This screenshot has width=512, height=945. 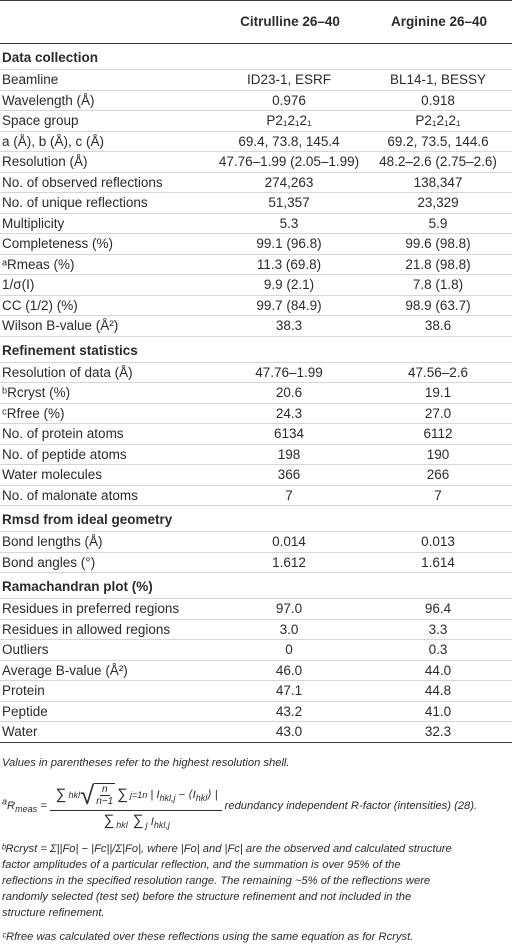 I want to click on citrulline-value: 43.2, so click(x=289, y=711).